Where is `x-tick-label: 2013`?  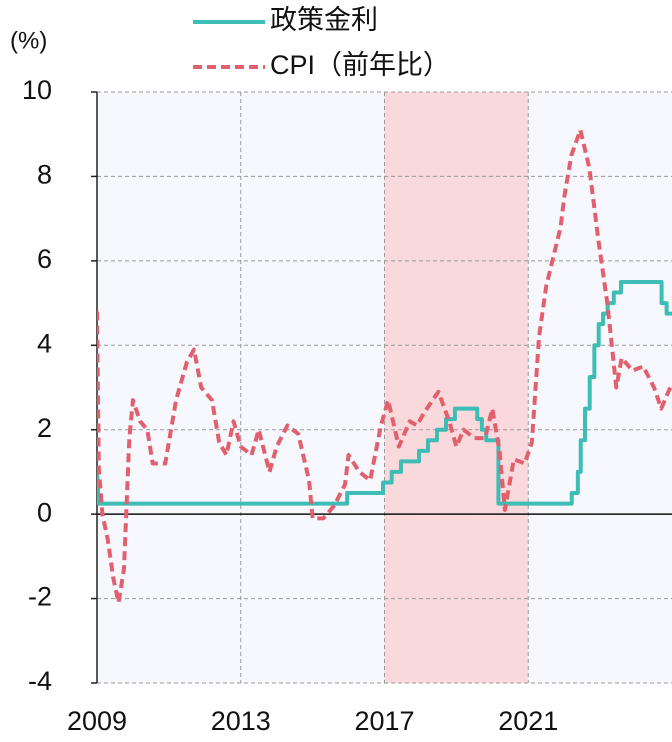 x-tick-label: 2013 is located at coordinates (241, 721).